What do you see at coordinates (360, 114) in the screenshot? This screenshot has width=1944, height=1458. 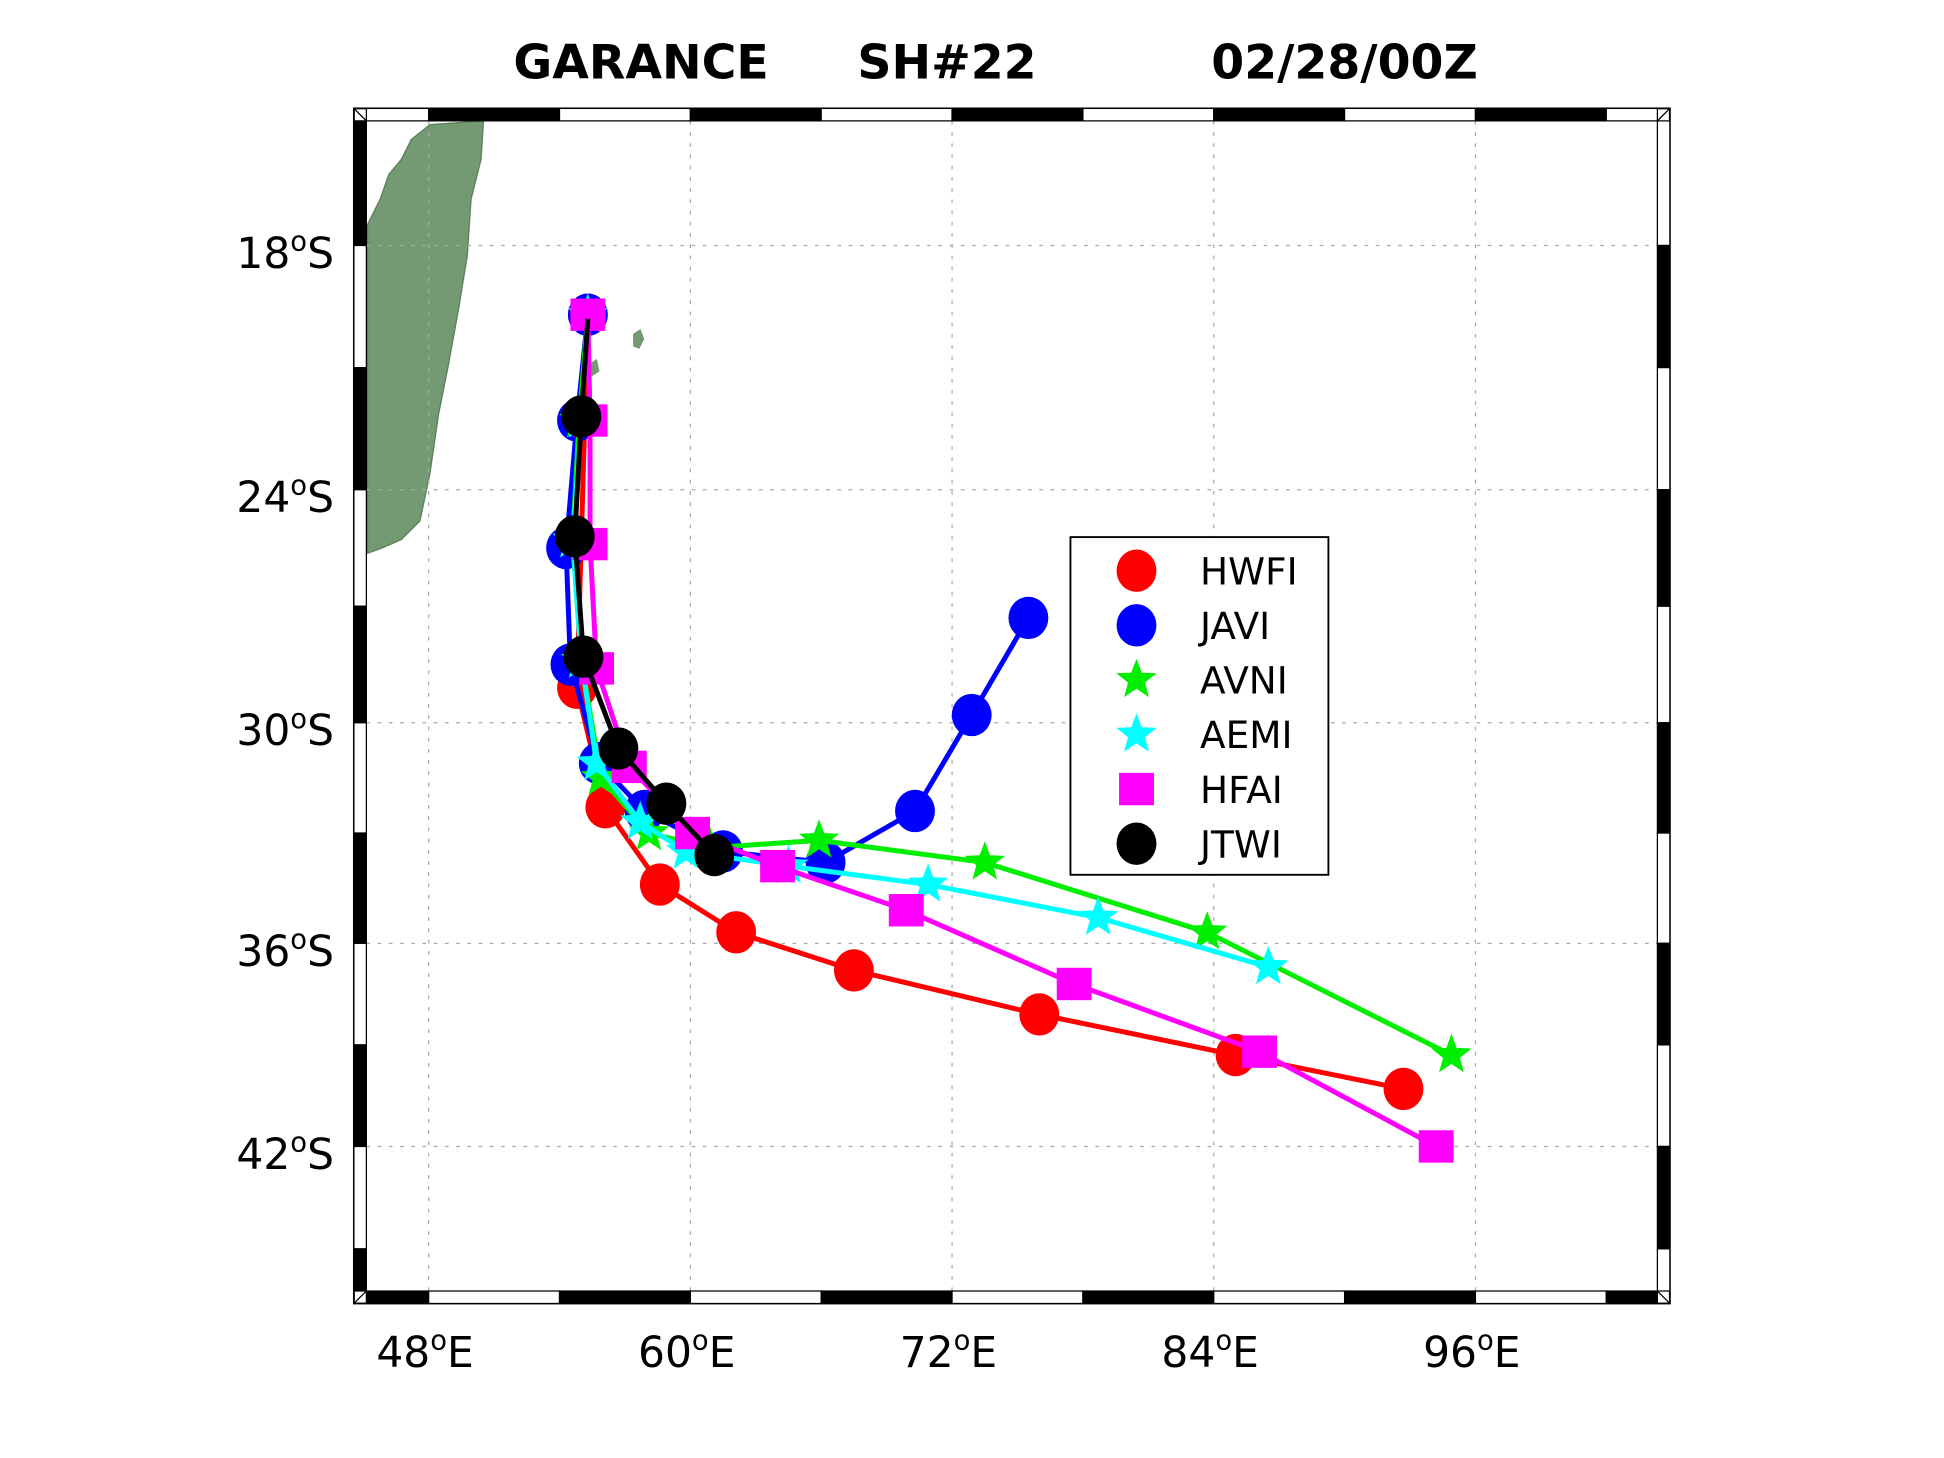 I see `border-corner` at bounding box center [360, 114].